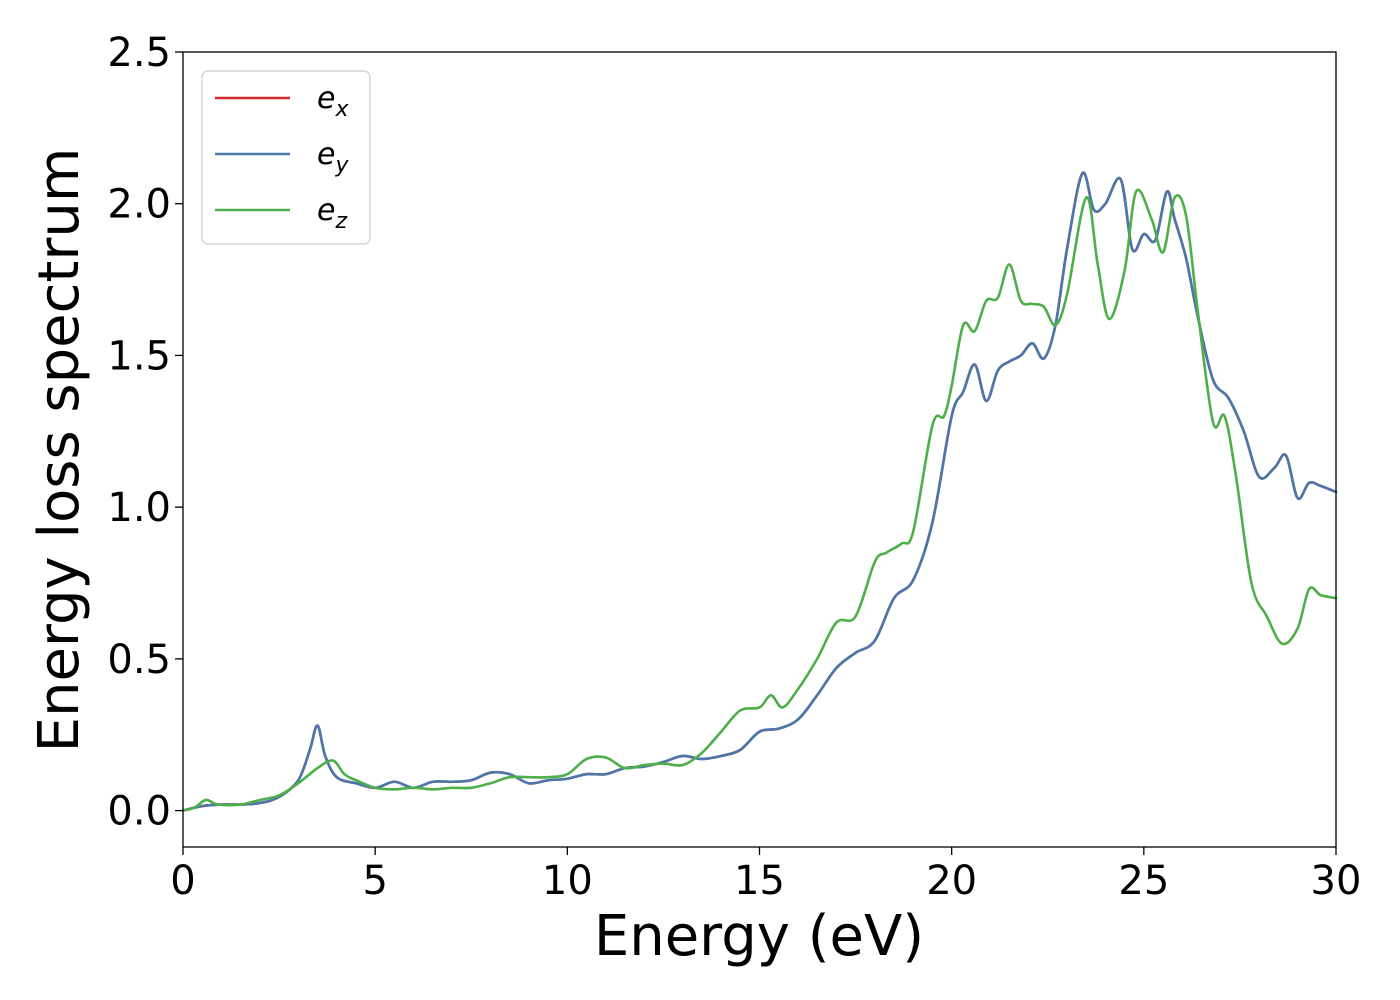 Image resolution: width=1400 pixels, height=1000 pixels. What do you see at coordinates (182, 881) in the screenshot?
I see `x-tick-label: 0` at bounding box center [182, 881].